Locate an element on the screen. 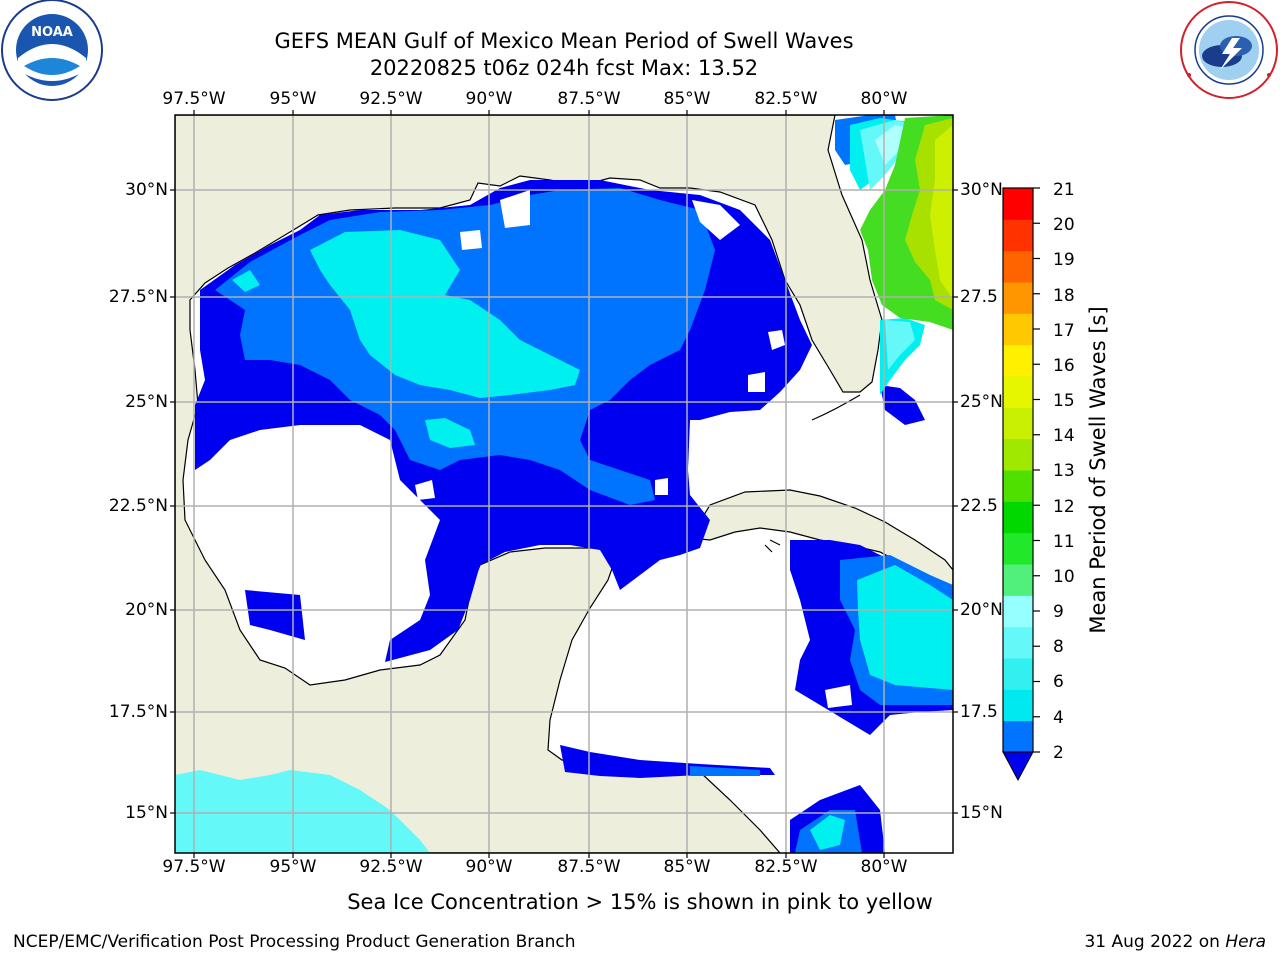  colorbar-tick-label: 17 is located at coordinates (1064, 331).